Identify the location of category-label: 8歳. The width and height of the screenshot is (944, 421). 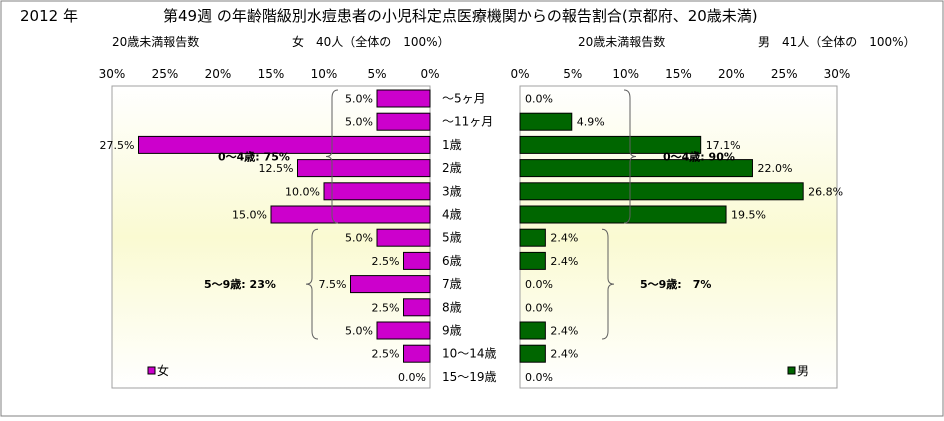
(452, 307).